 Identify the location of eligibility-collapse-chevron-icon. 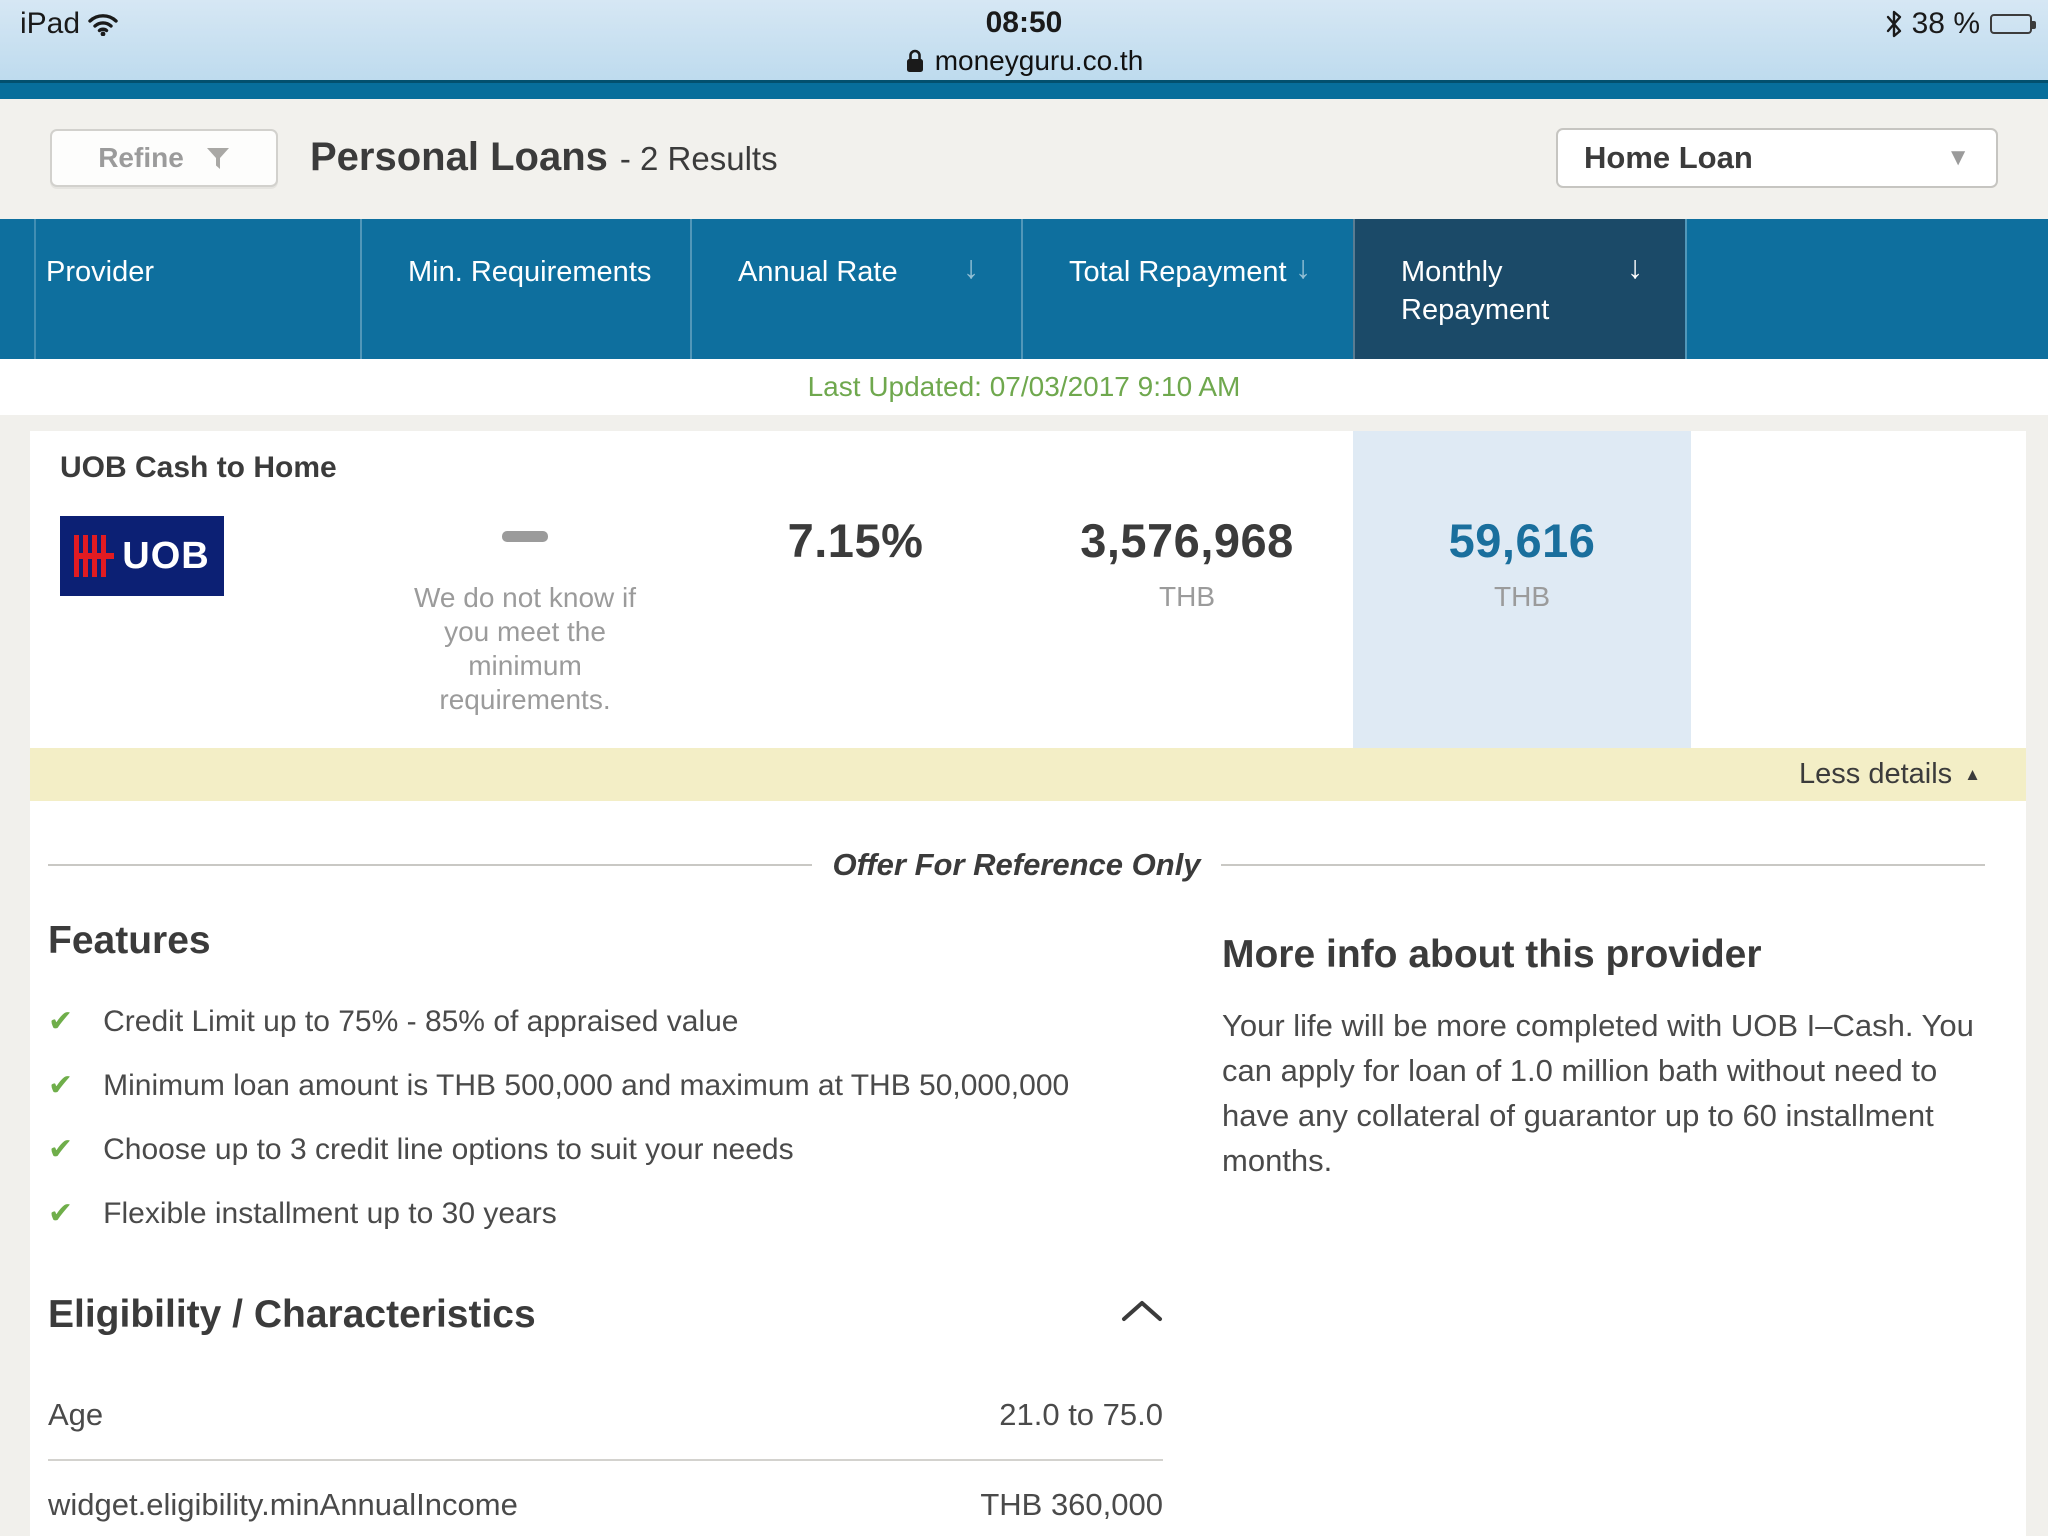
(1142, 1311).